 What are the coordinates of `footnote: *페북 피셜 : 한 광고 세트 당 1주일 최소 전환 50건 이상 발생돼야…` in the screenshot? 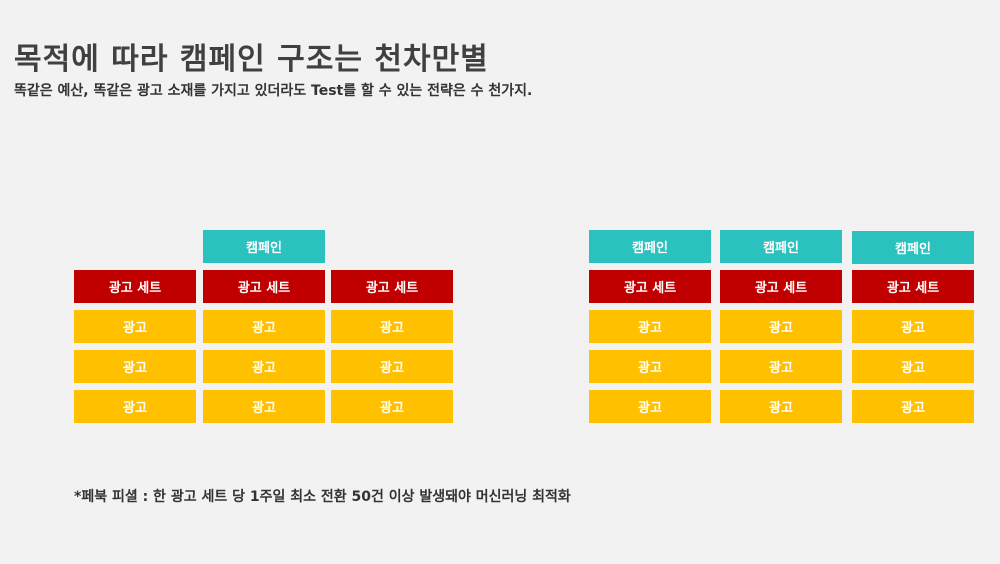 It's located at (322, 497).